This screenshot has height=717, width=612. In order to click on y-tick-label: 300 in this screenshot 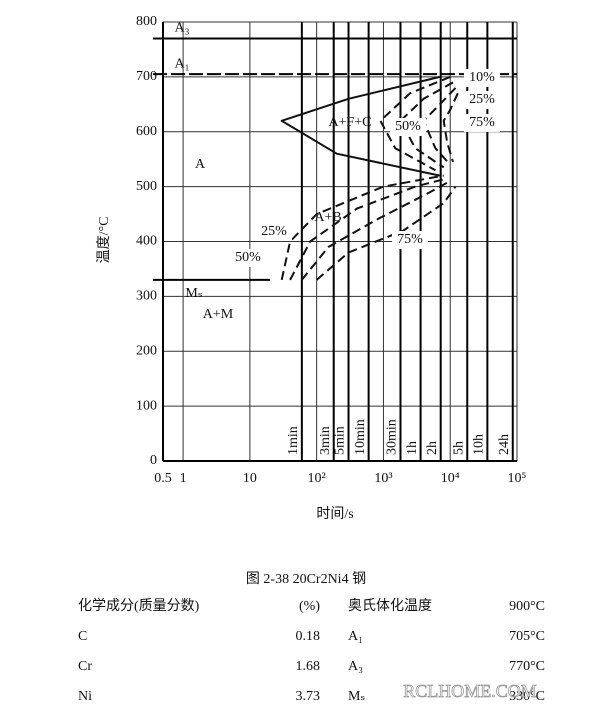, I will do `click(146, 296)`.